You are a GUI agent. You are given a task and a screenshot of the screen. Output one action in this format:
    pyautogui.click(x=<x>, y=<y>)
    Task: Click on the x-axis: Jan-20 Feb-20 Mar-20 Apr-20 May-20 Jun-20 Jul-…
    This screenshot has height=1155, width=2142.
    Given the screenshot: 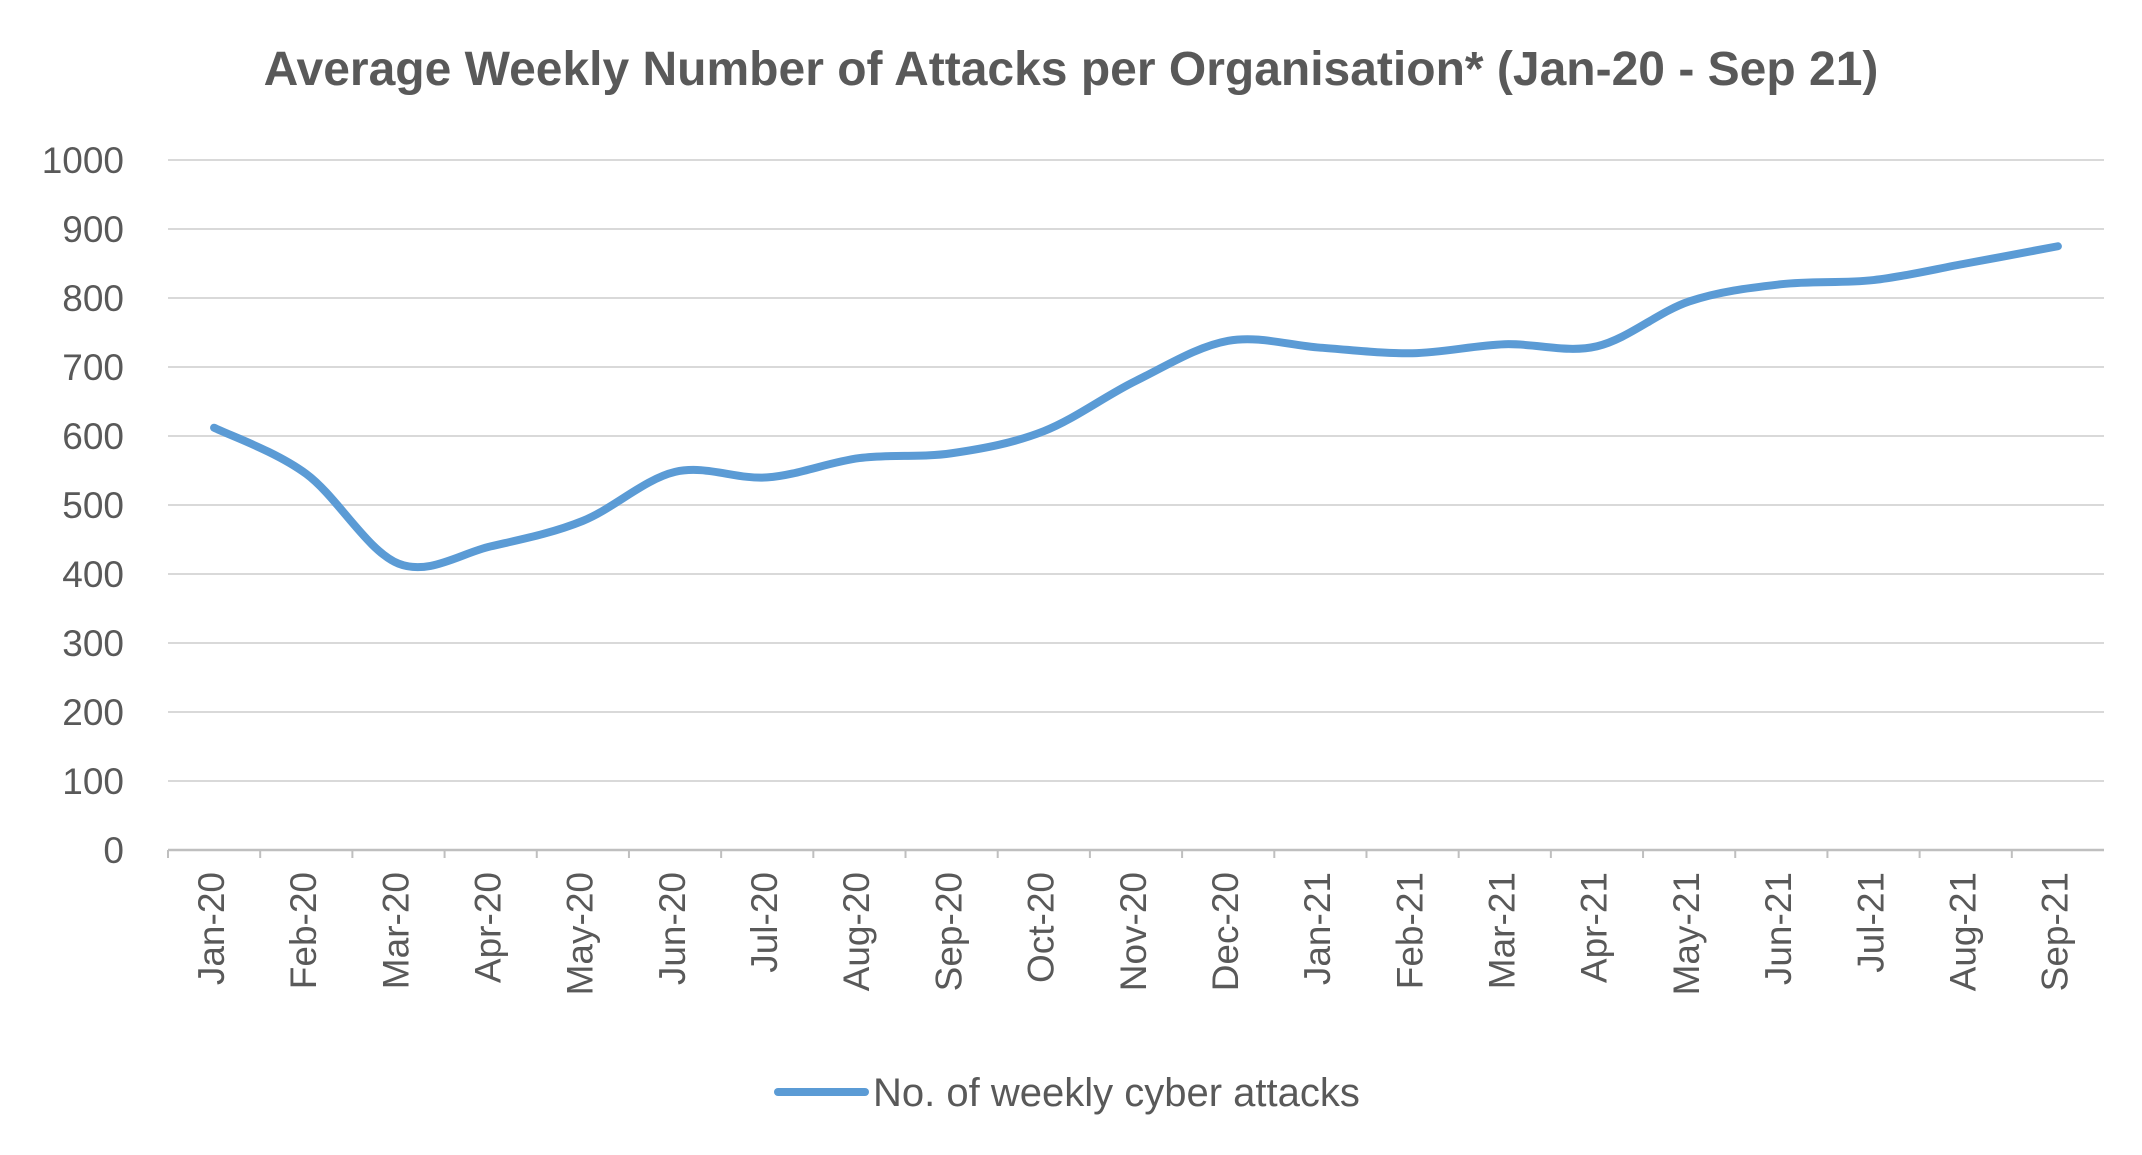 What is the action you would take?
    pyautogui.click(x=1121, y=922)
    